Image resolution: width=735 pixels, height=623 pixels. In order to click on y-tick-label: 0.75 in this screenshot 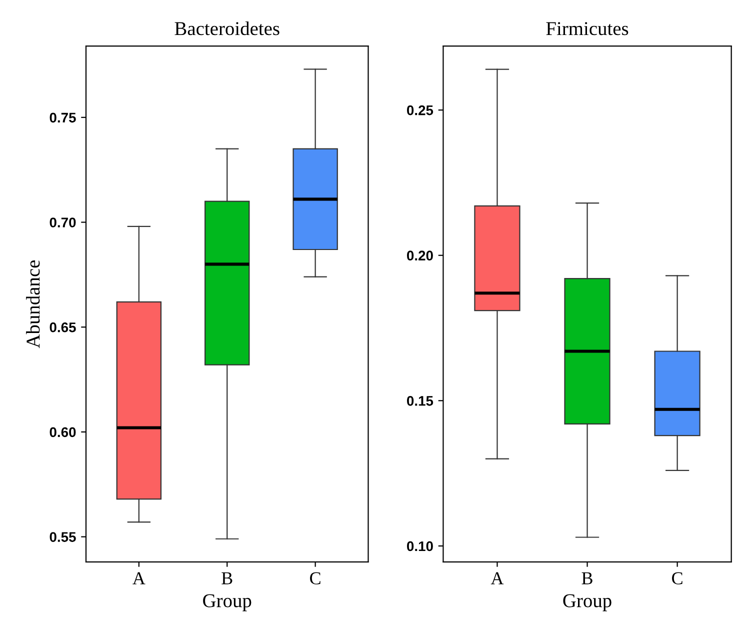, I will do `click(63, 117)`.